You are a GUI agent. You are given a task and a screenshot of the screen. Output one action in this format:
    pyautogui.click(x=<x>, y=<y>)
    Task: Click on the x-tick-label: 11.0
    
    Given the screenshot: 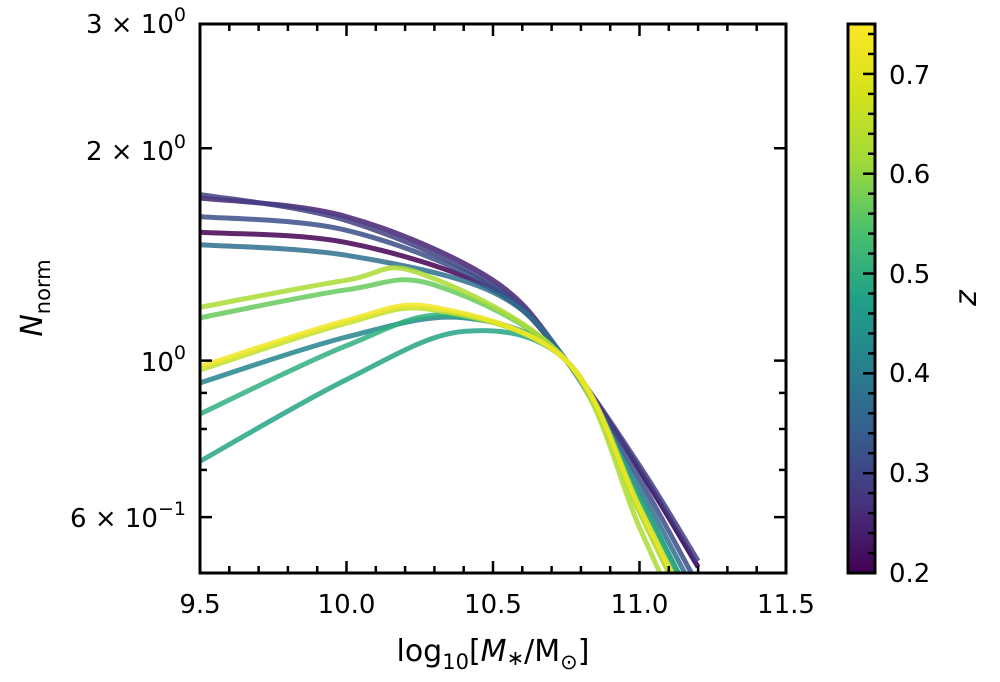 What is the action you would take?
    pyautogui.click(x=640, y=605)
    